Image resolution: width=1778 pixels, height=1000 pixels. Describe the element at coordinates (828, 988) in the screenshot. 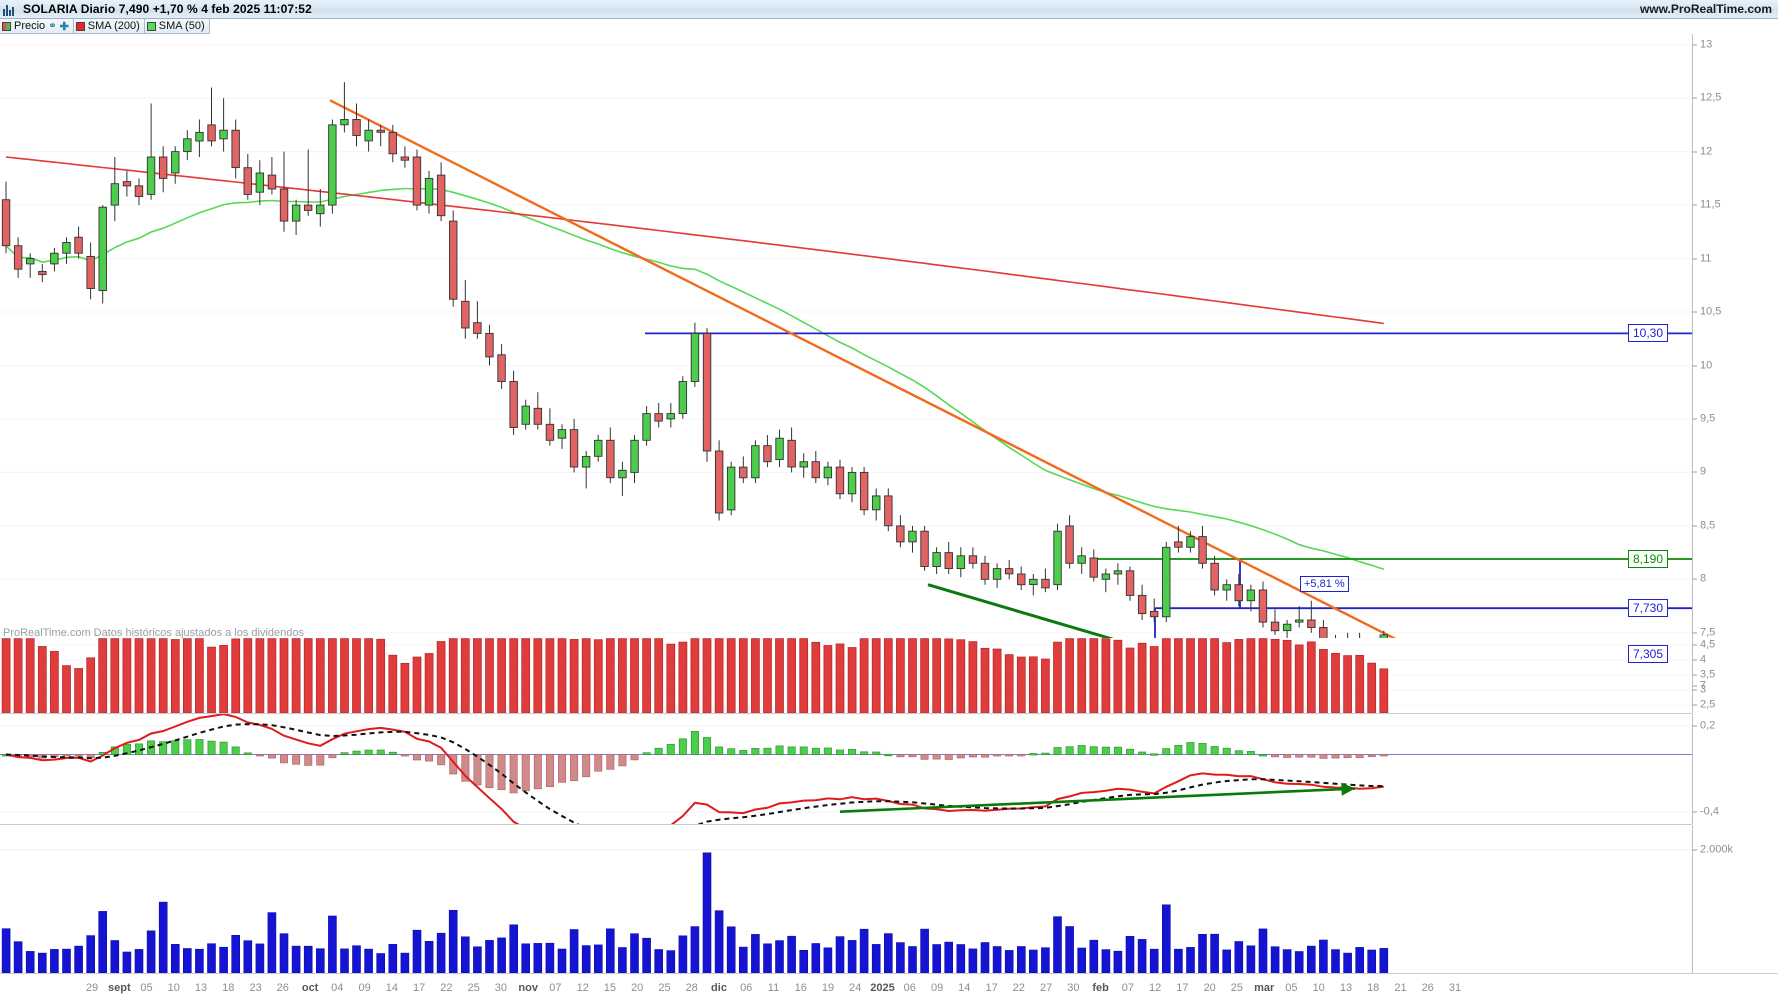

I see `date-axis-label: 19` at that location.